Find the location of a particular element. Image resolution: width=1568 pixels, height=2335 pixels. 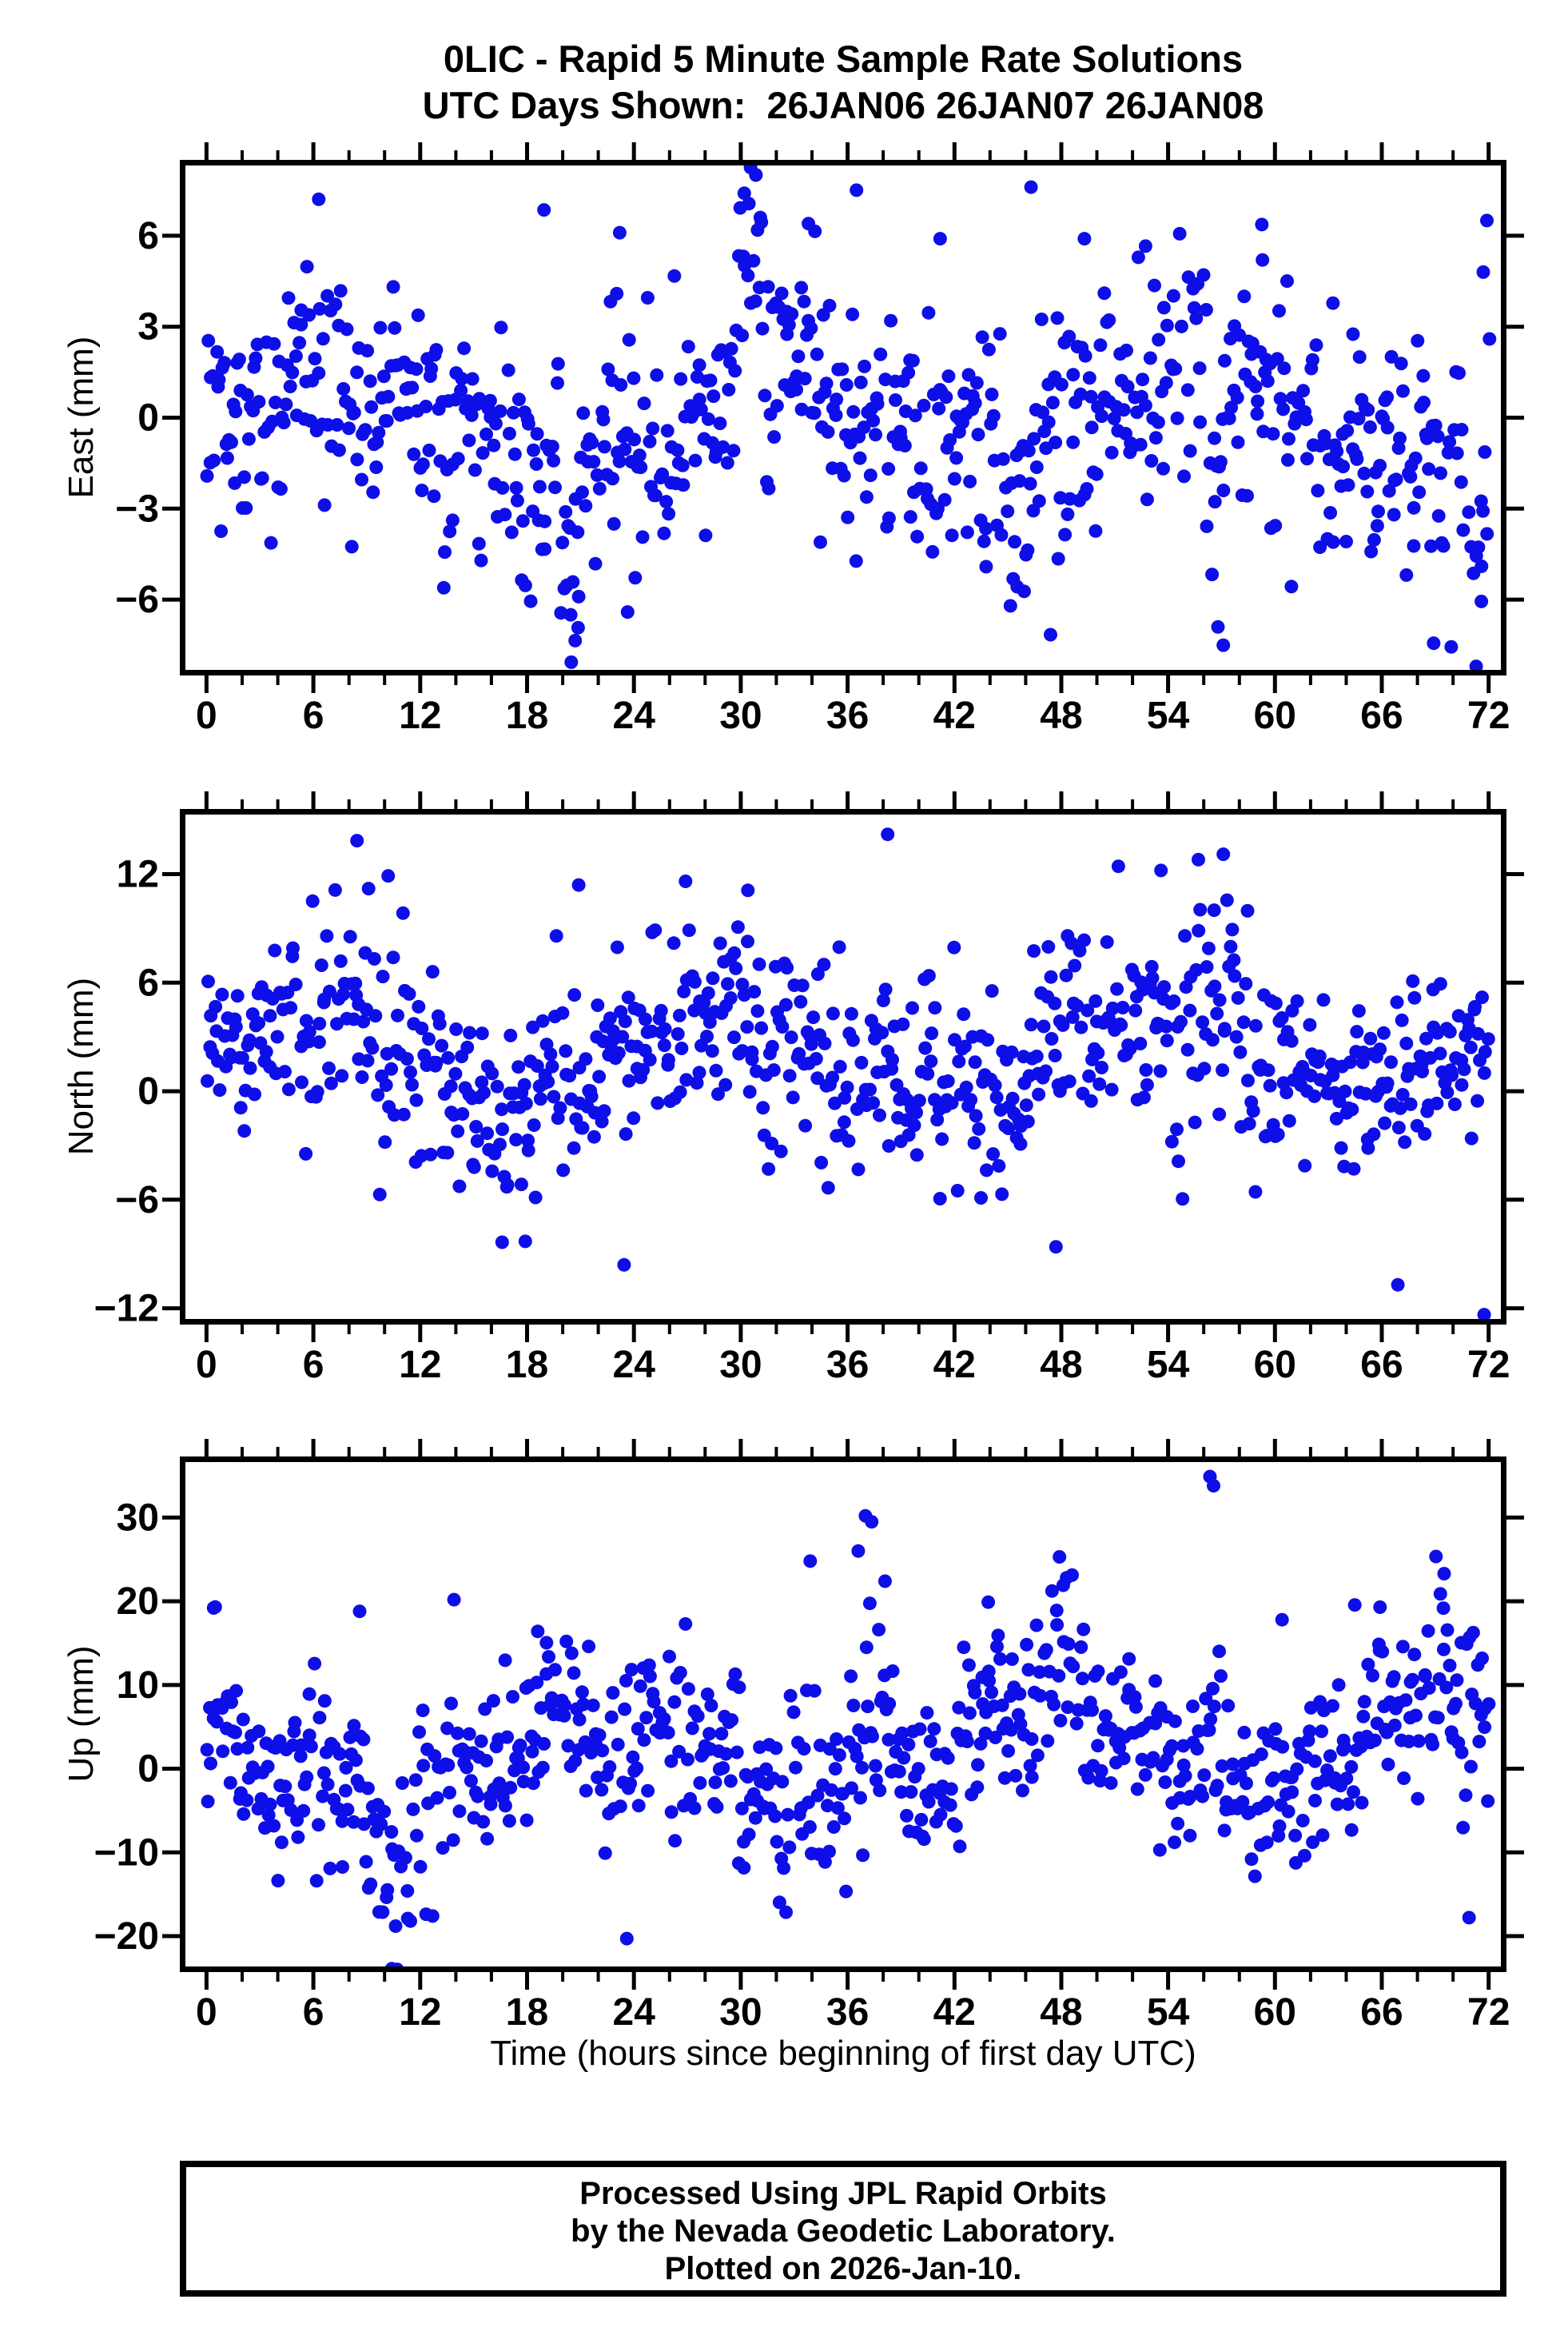

svg-text: 3 is located at coordinates (148, 327).